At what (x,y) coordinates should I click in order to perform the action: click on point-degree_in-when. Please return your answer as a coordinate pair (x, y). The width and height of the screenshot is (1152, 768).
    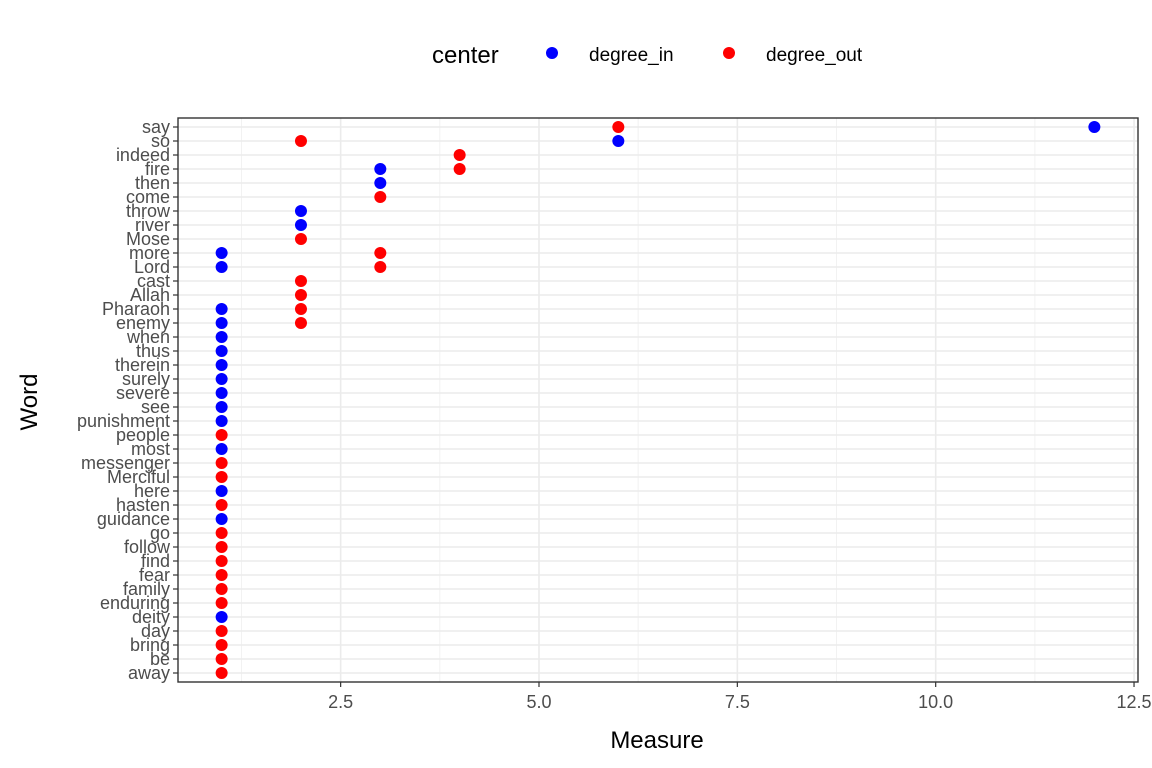
    Looking at the image, I should click on (221, 337).